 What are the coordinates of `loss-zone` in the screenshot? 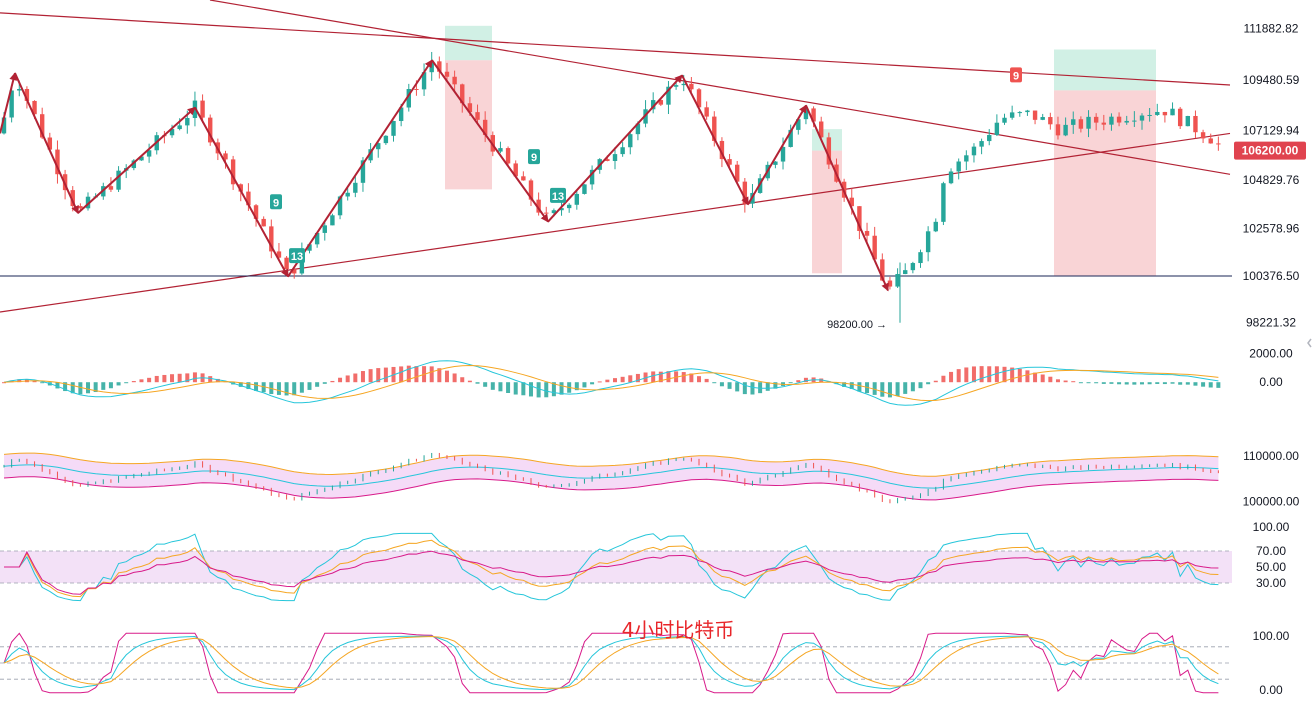 It's located at (1105, 183).